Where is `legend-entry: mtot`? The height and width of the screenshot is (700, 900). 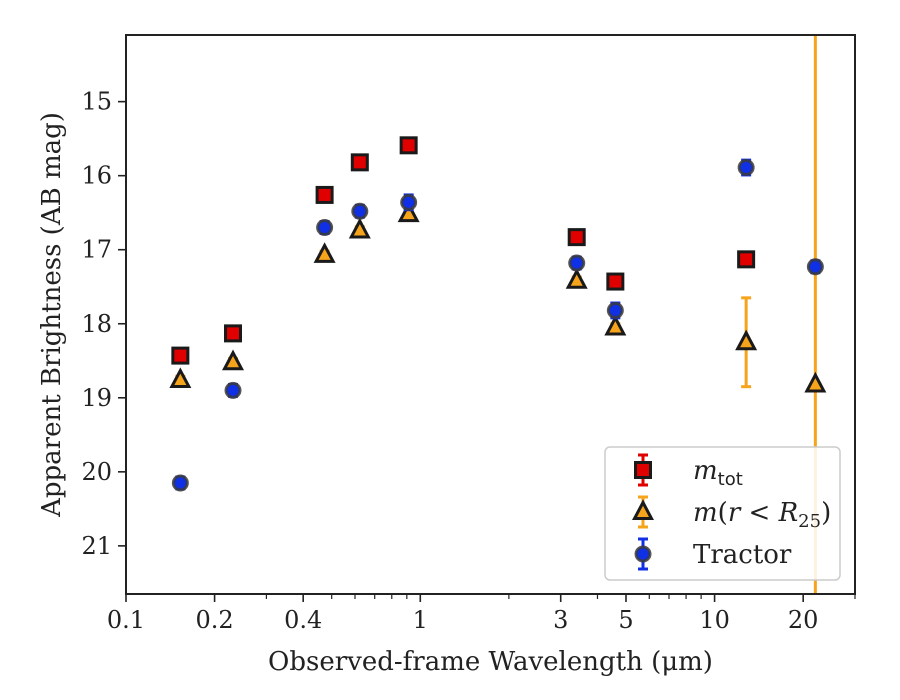 legend-entry: mtot is located at coordinates (688, 471).